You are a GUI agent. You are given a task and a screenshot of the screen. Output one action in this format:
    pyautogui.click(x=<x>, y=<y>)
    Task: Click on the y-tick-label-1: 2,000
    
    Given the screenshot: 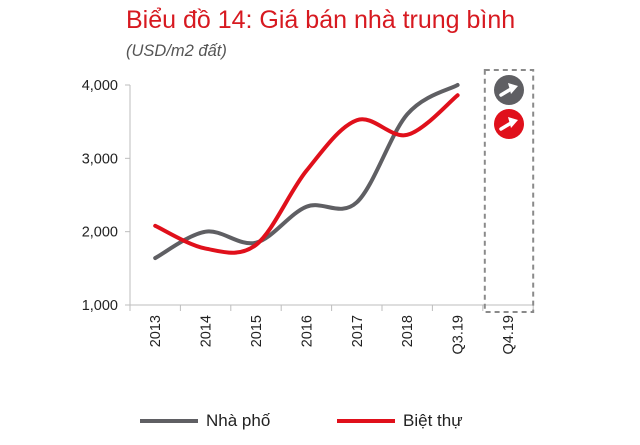 What is the action you would take?
    pyautogui.click(x=100, y=233)
    